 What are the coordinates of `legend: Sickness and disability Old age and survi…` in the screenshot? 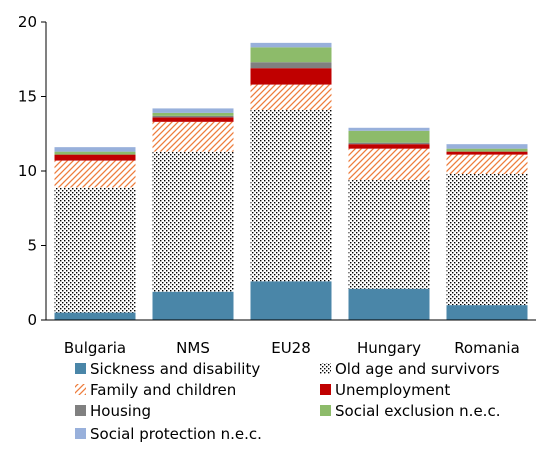 It's located at (287, 401).